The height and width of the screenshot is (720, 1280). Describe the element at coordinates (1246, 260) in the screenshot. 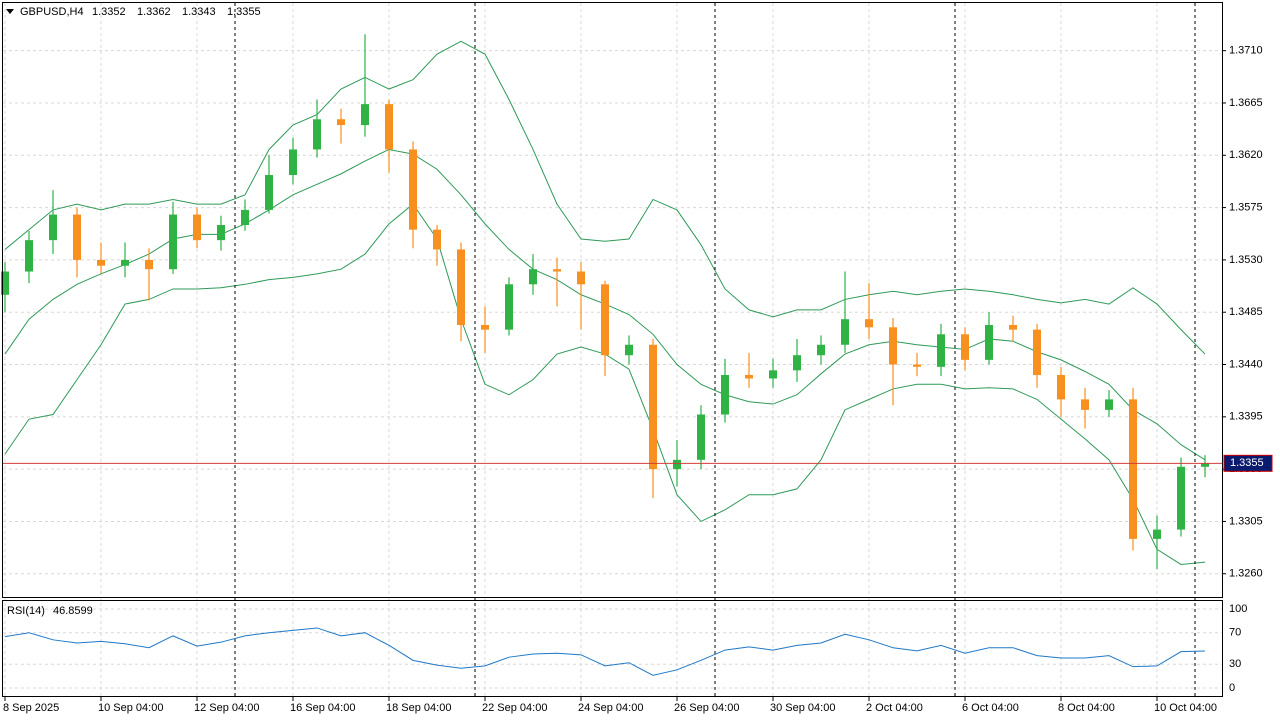

I see `y-tick-label: 1.3530` at that location.